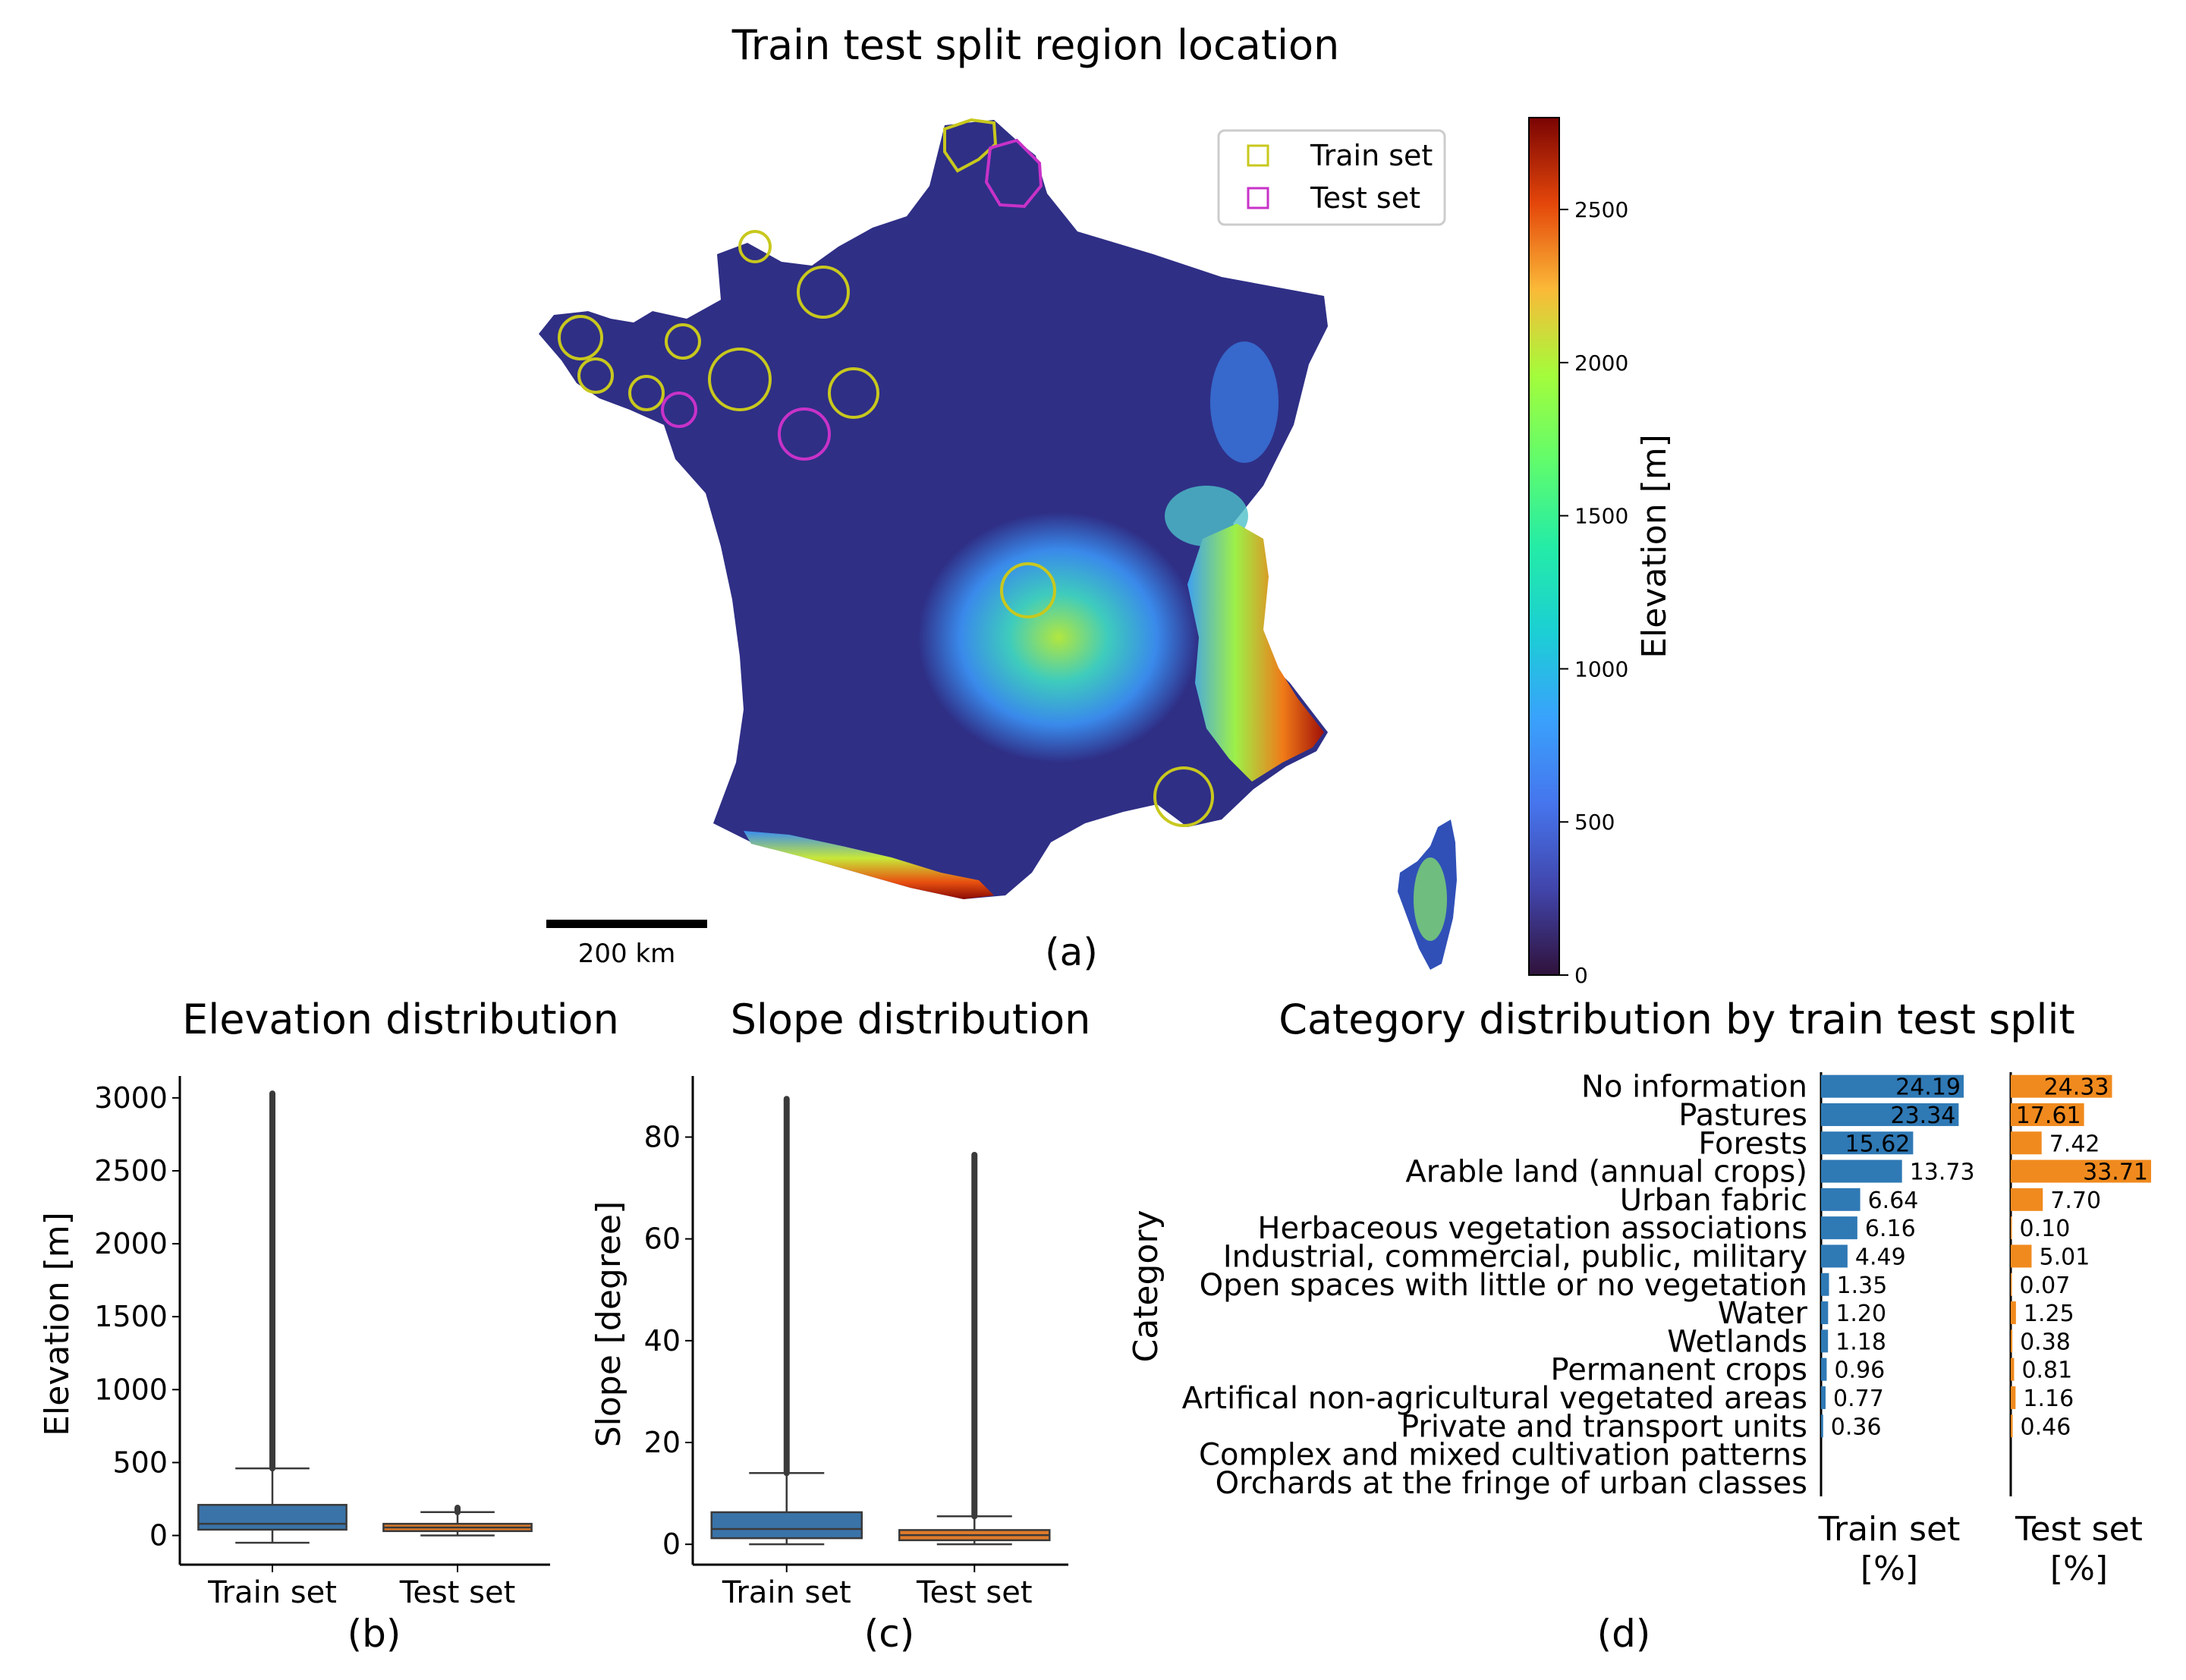 The width and height of the screenshot is (2186, 1680). I want to click on category-label: Pastures, so click(1743, 1115).